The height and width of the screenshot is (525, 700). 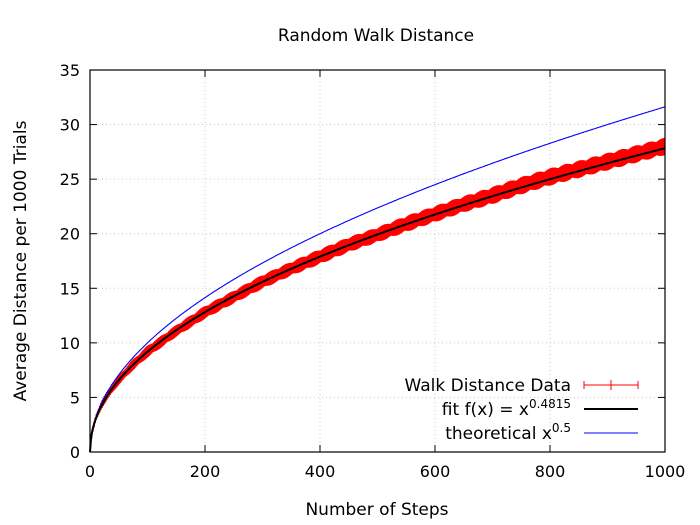 I want to click on y-tick-label: 25, so click(x=70, y=179).